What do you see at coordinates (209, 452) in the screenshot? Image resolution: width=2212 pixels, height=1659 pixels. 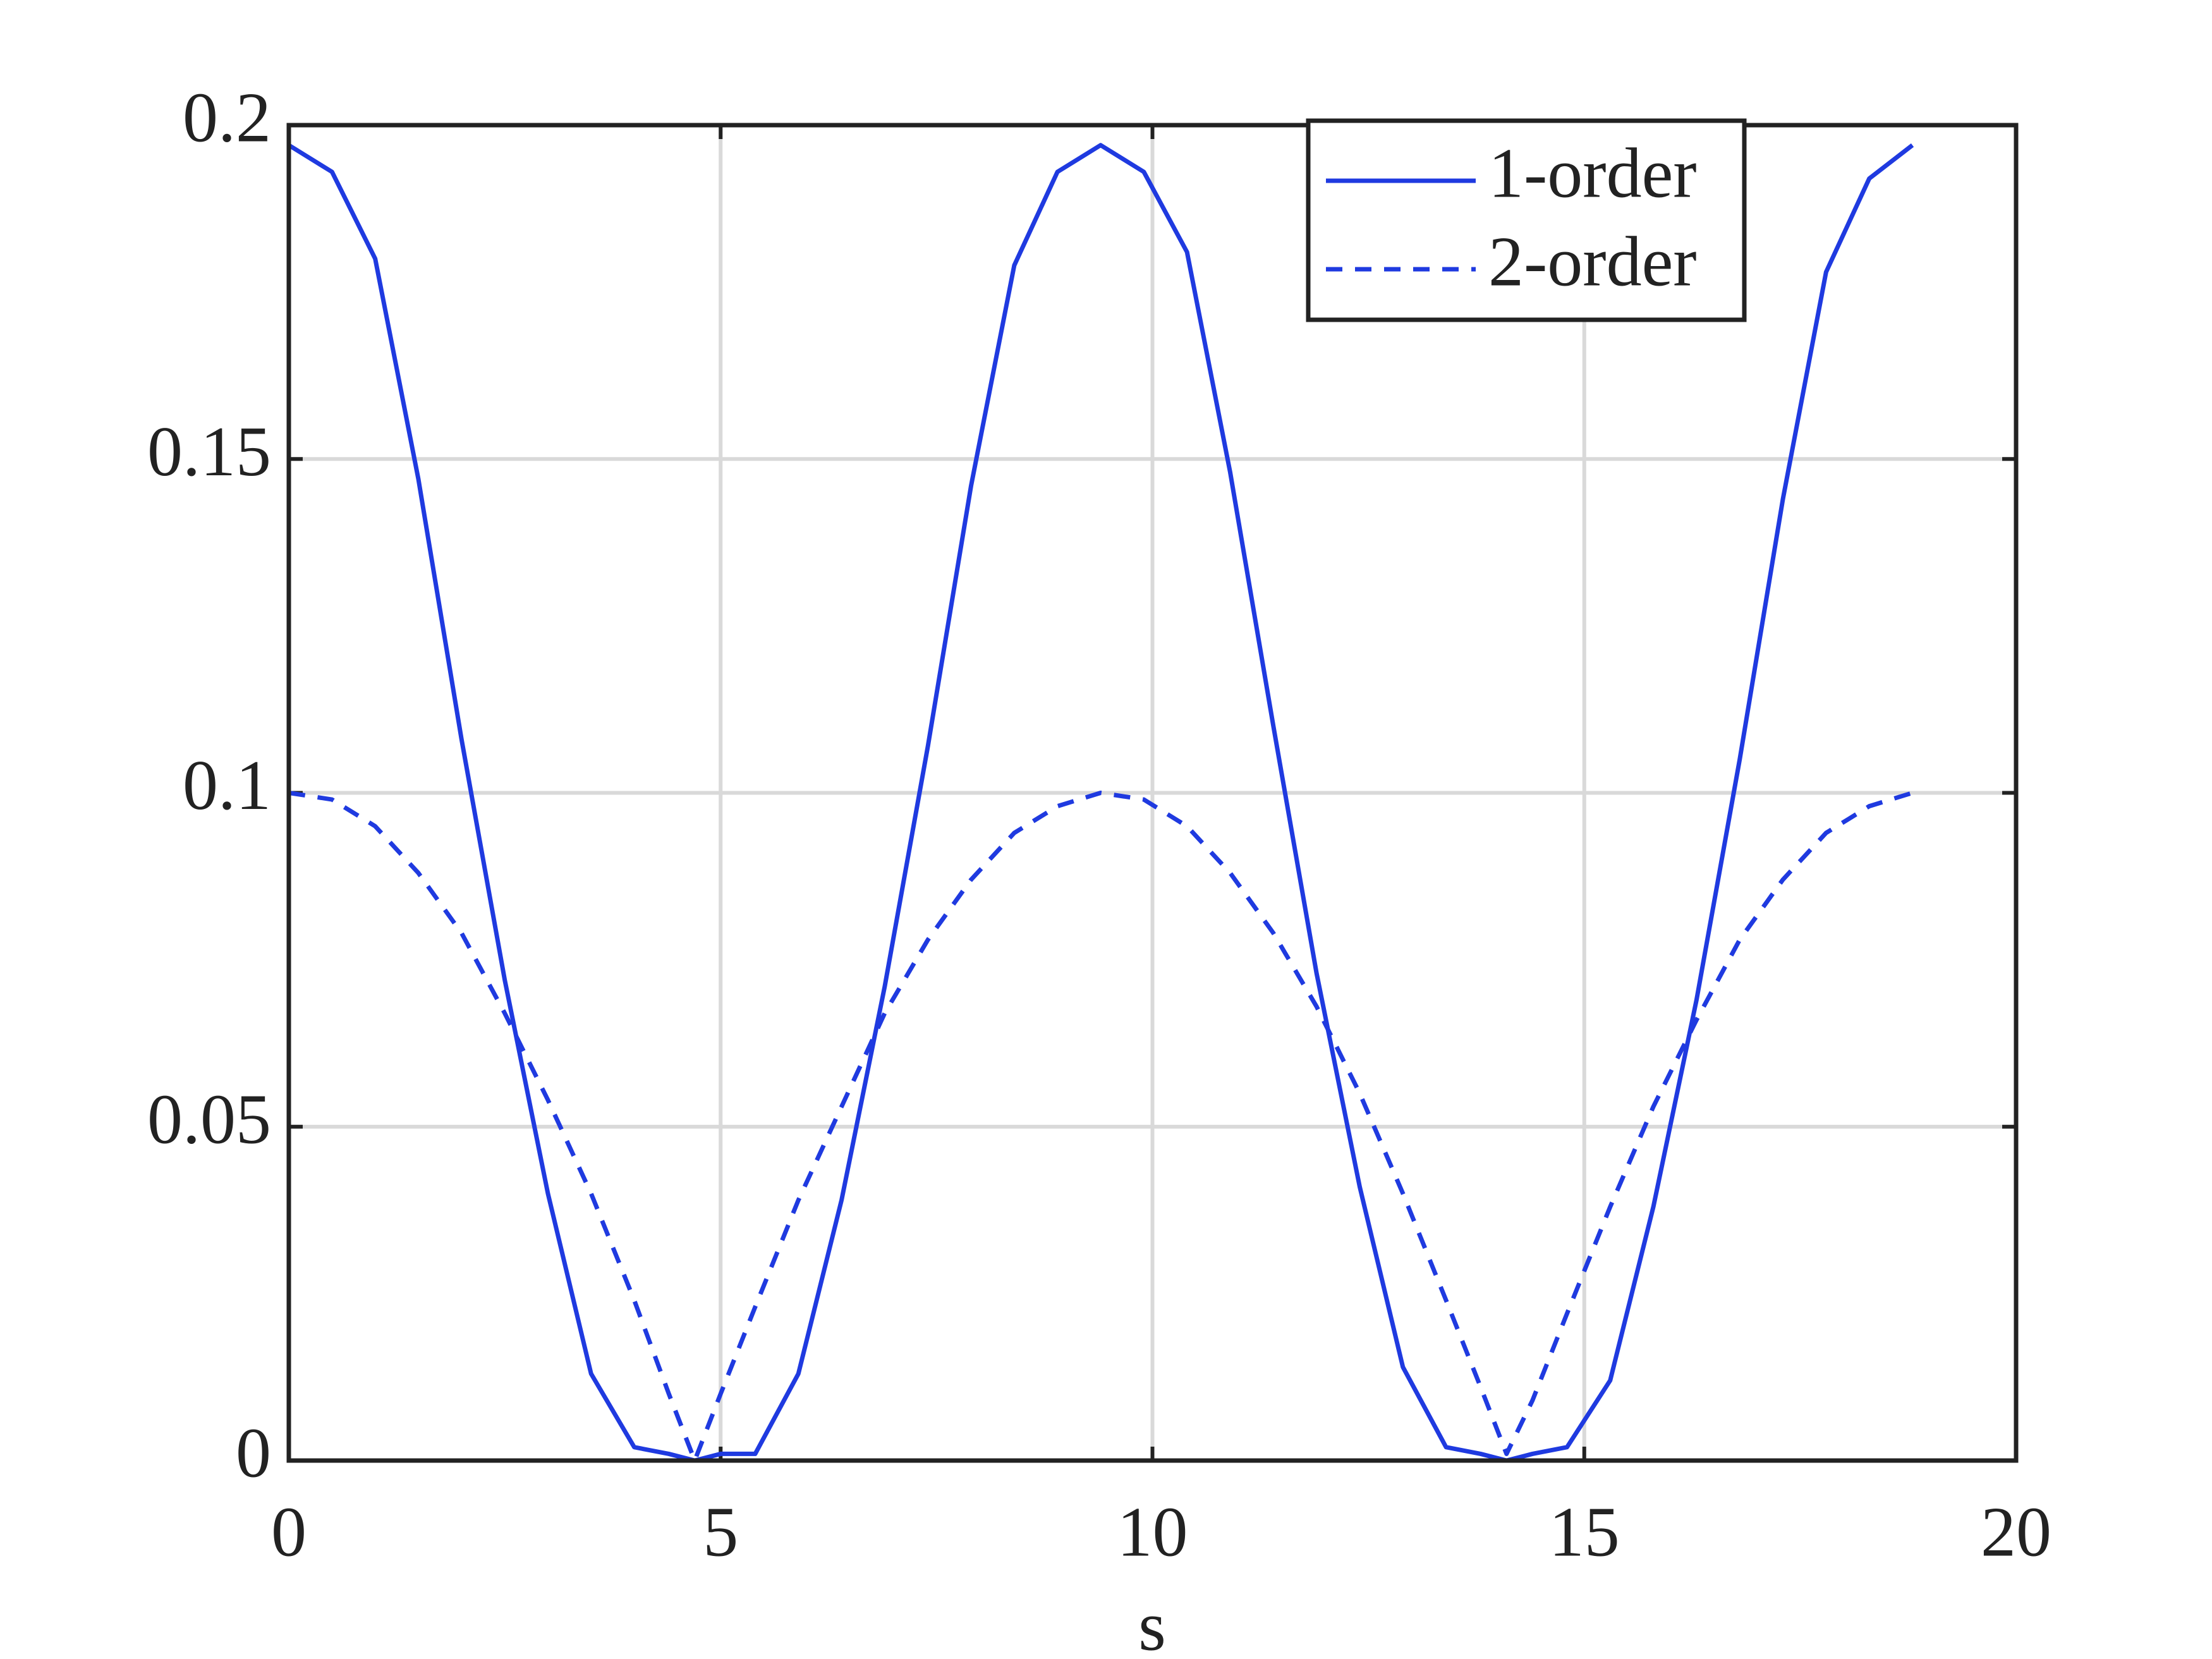 I see `y-tick-label: 0.15` at bounding box center [209, 452].